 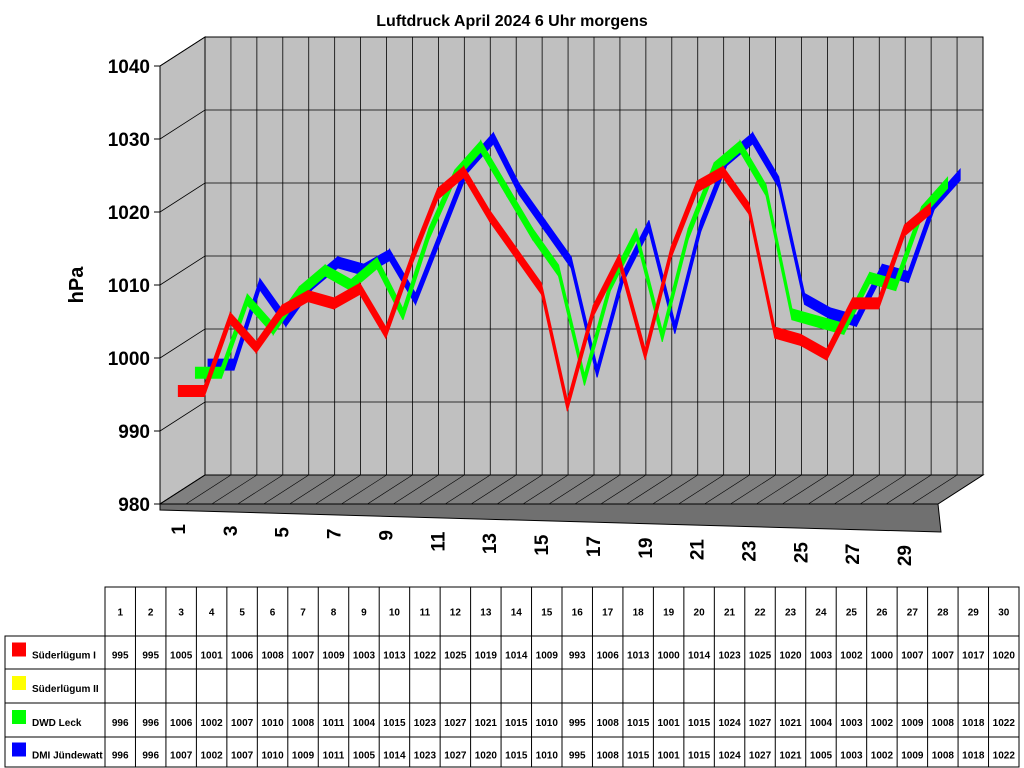 What do you see at coordinates (129, 213) in the screenshot?
I see `y-tick-label: 1020` at bounding box center [129, 213].